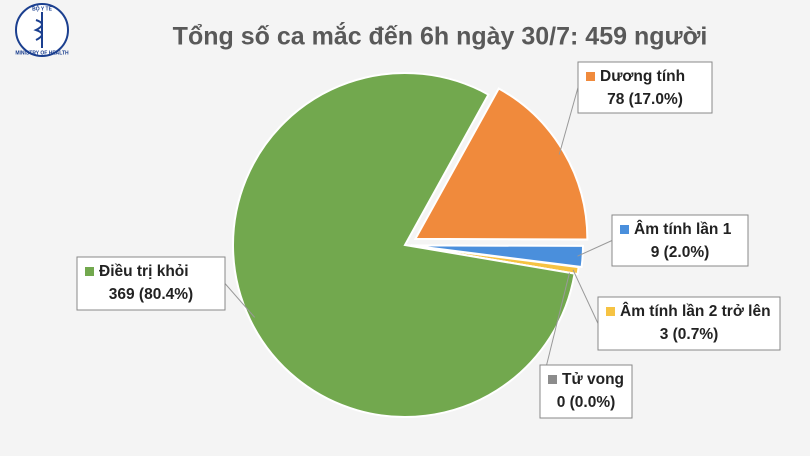  Describe the element at coordinates (680, 252) in the screenshot. I see `value-label: 9 (2.0%)` at that location.